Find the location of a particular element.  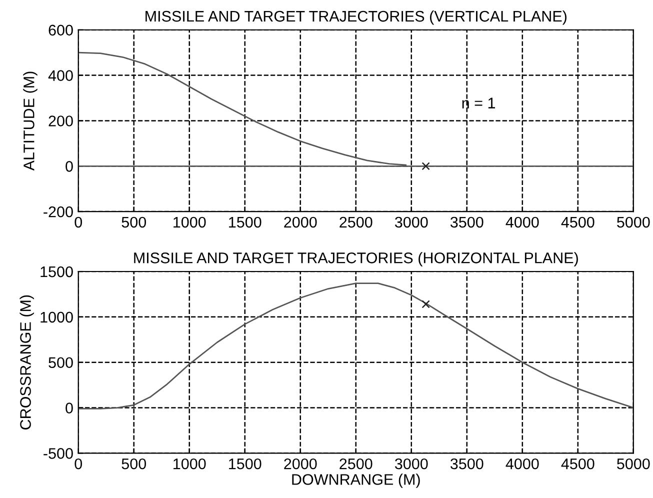

y-tick-label: 1000 is located at coordinates (56, 317).